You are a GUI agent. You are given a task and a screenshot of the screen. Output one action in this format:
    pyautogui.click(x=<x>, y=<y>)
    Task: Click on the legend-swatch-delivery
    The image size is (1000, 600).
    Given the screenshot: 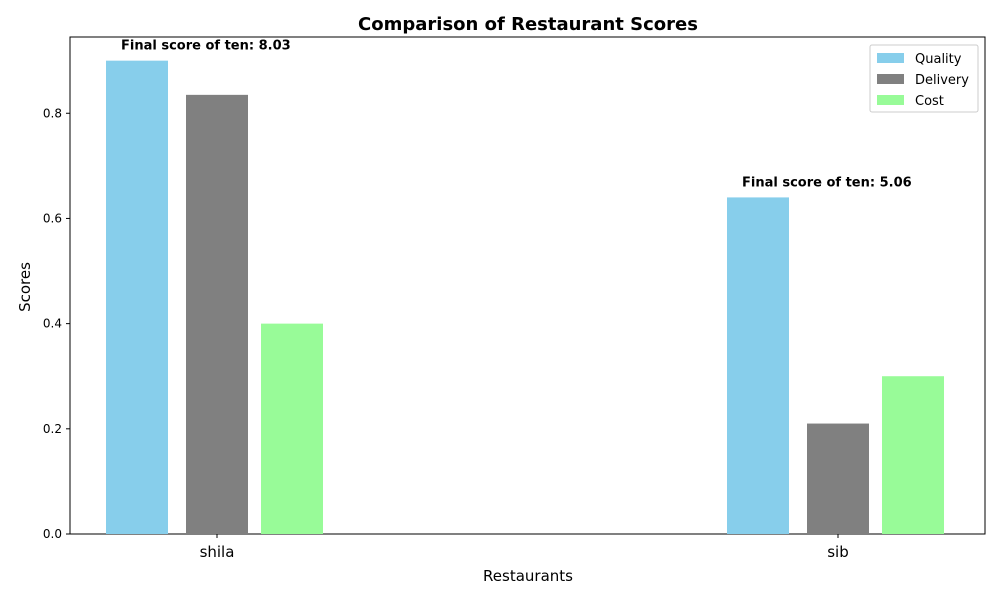 What is the action you would take?
    pyautogui.click(x=890, y=79)
    